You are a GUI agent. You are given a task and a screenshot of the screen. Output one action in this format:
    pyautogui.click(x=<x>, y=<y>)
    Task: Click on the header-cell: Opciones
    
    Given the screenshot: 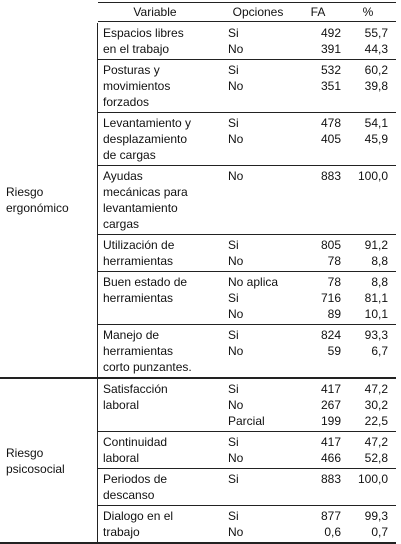 What is the action you would take?
    pyautogui.click(x=258, y=12)
    